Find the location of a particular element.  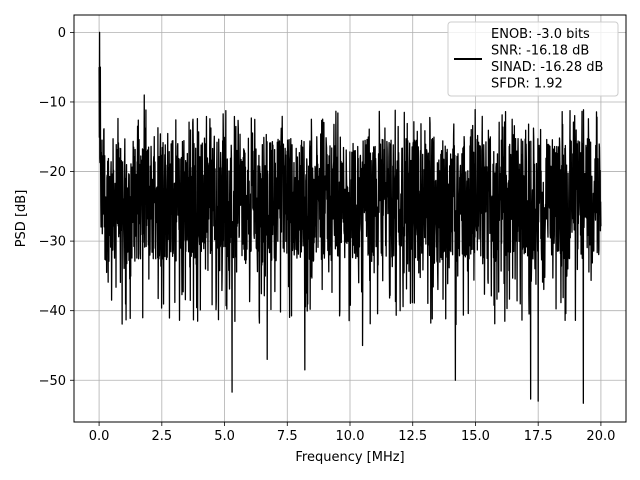

x-tick-label: 5.0 is located at coordinates (224, 436).